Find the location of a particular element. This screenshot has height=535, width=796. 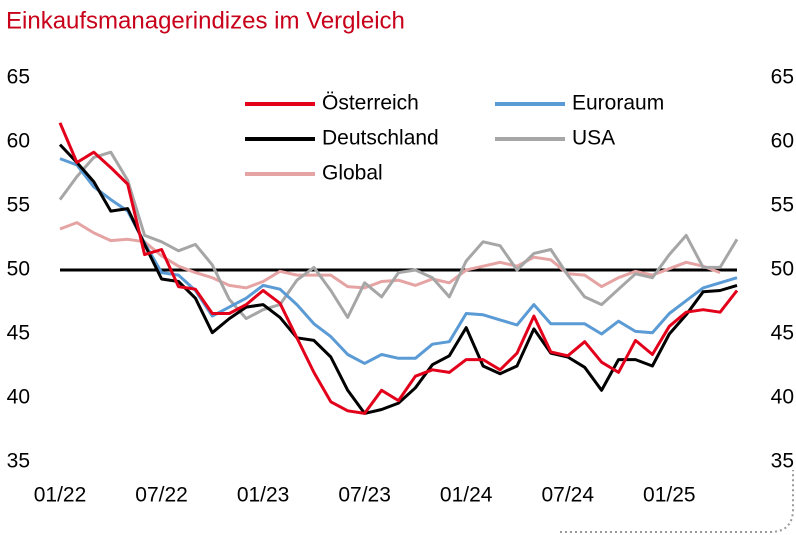

corner-decoration is located at coordinates (677, 501).